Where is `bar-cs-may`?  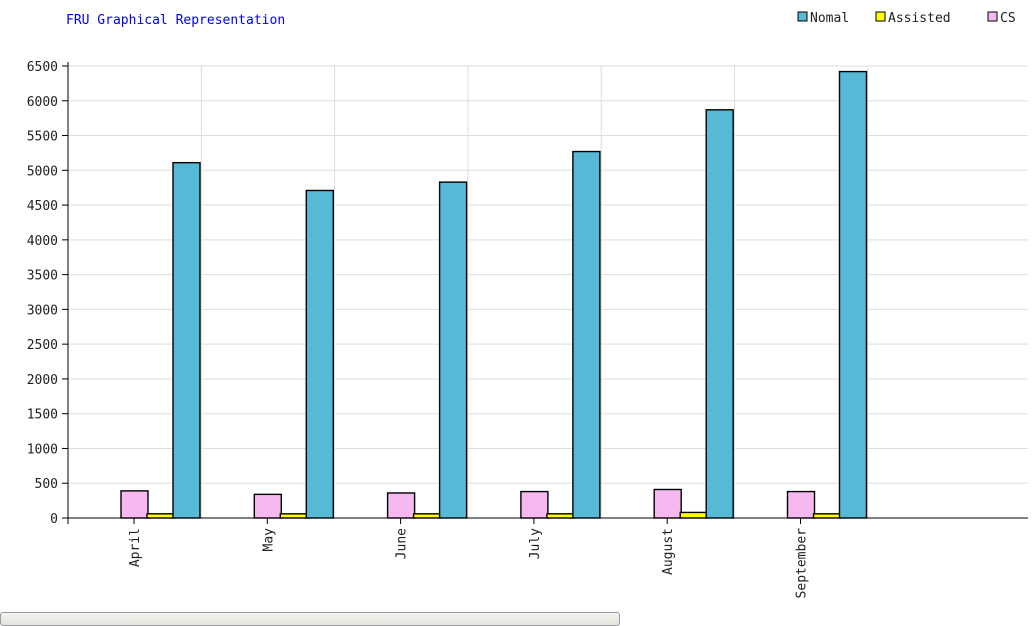 bar-cs-may is located at coordinates (268, 506).